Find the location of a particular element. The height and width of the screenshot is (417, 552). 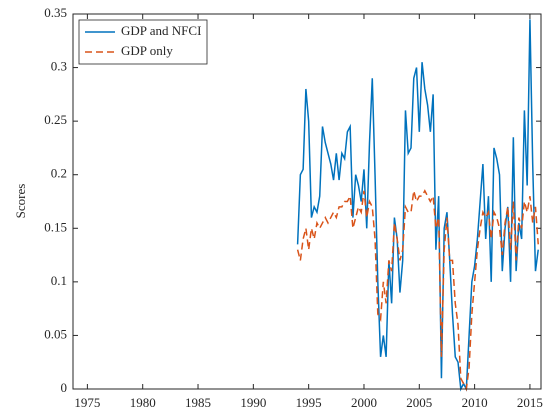

x-tick-label: 1990 is located at coordinates (253, 402).